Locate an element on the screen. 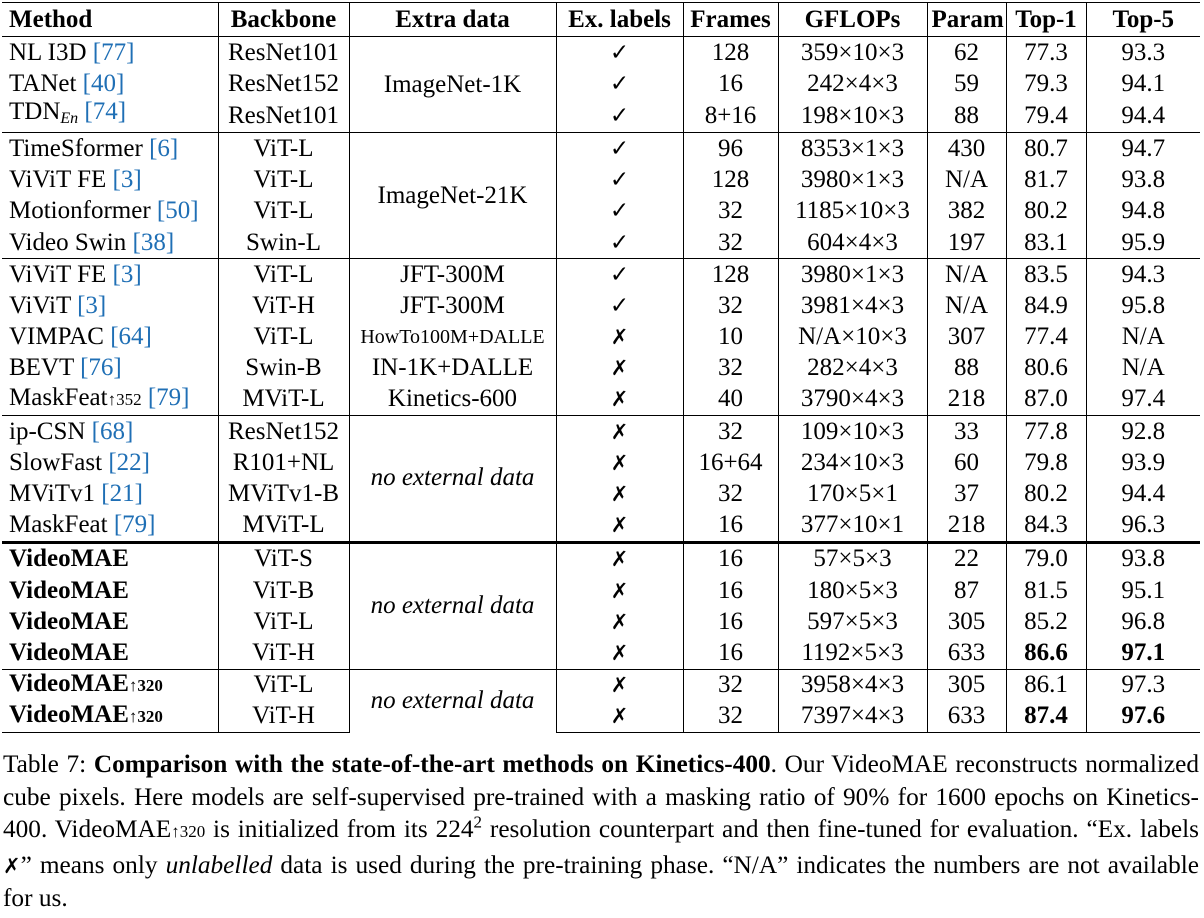  cell-backbone: R101+NL is located at coordinates (283, 463).